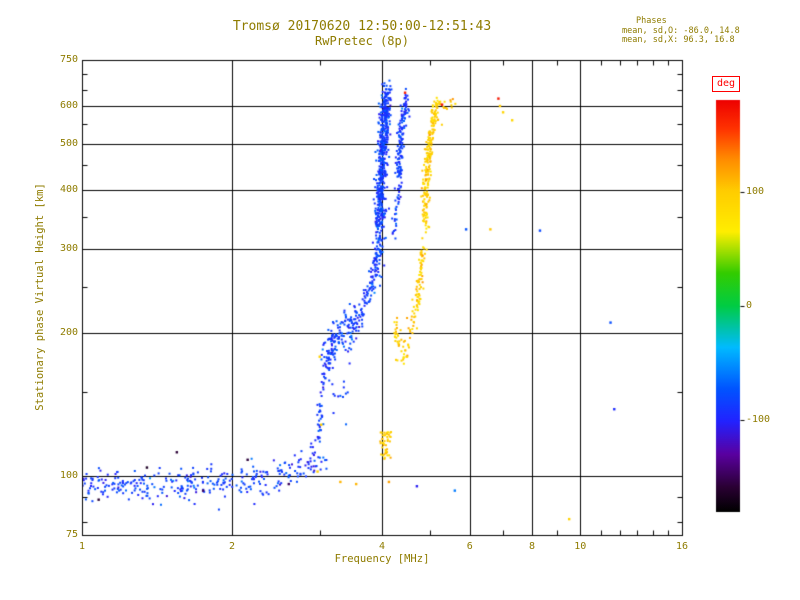 The image size is (800, 600). I want to click on y-tick-label: 200, so click(68, 332).